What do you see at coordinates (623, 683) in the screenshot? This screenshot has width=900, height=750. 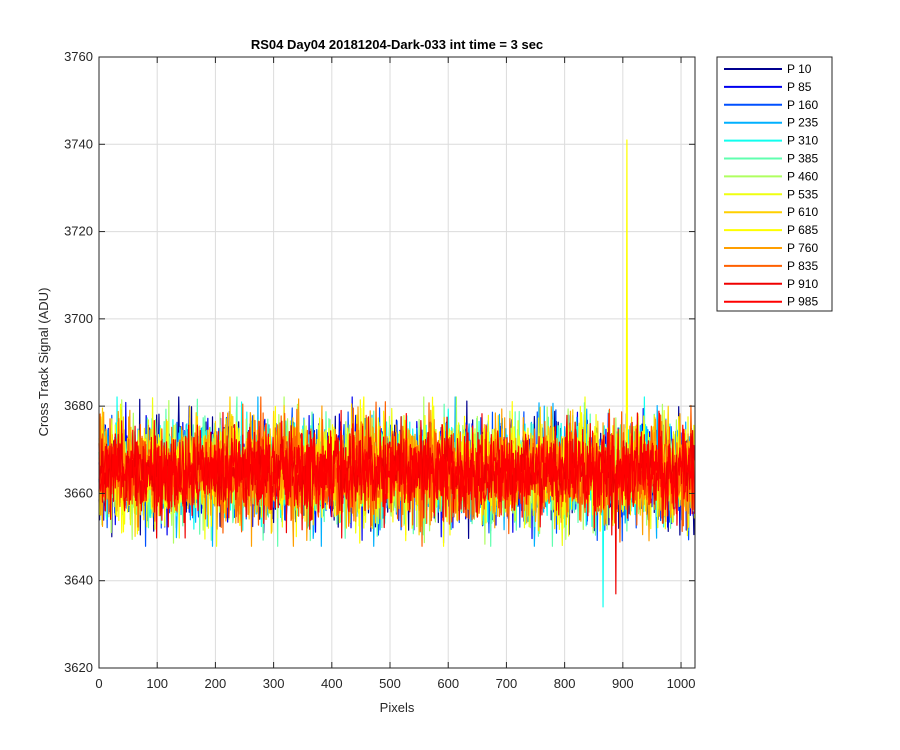 I see `x-tick-label: 900` at bounding box center [623, 683].